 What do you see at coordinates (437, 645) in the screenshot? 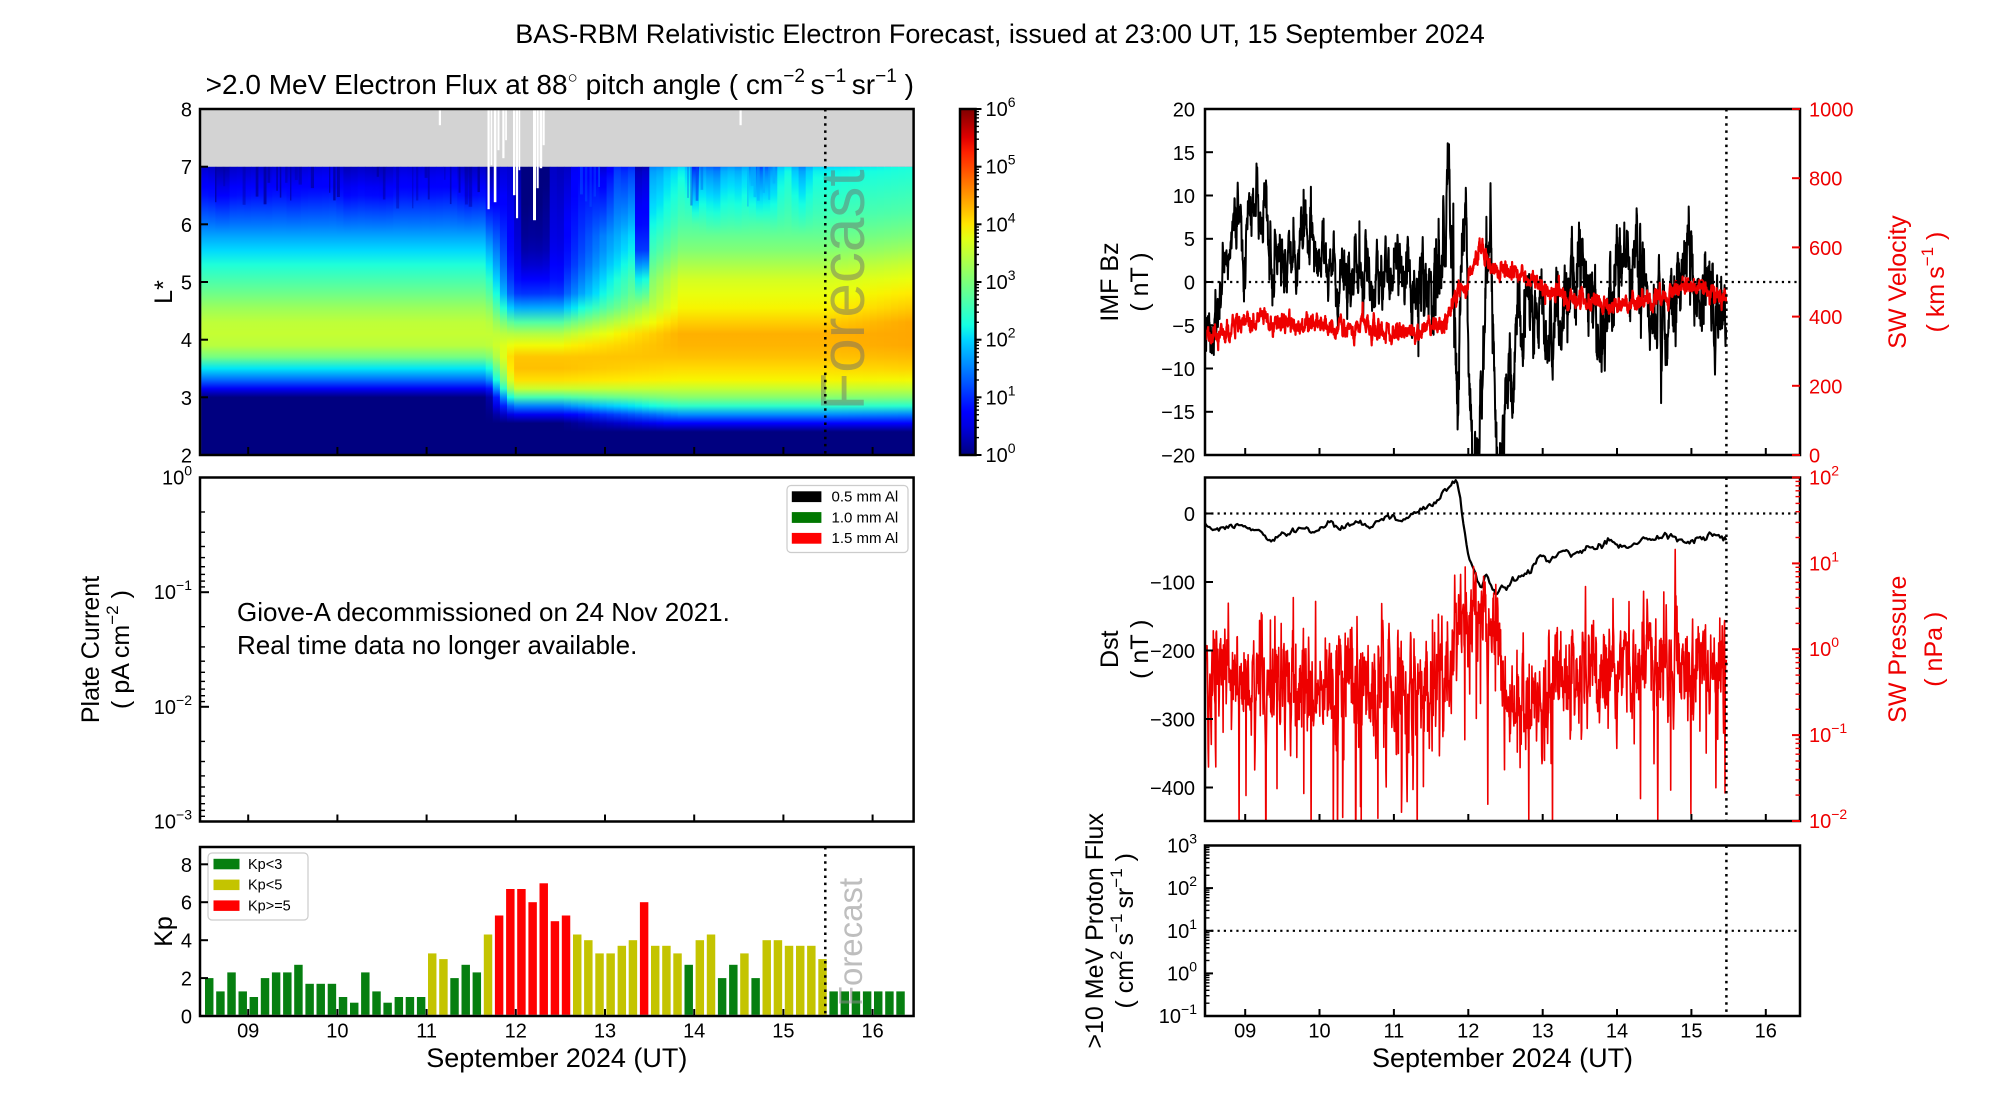
I see `svg-text:Real time data no longer avail: Real time data no longer available.` at bounding box center [437, 645].